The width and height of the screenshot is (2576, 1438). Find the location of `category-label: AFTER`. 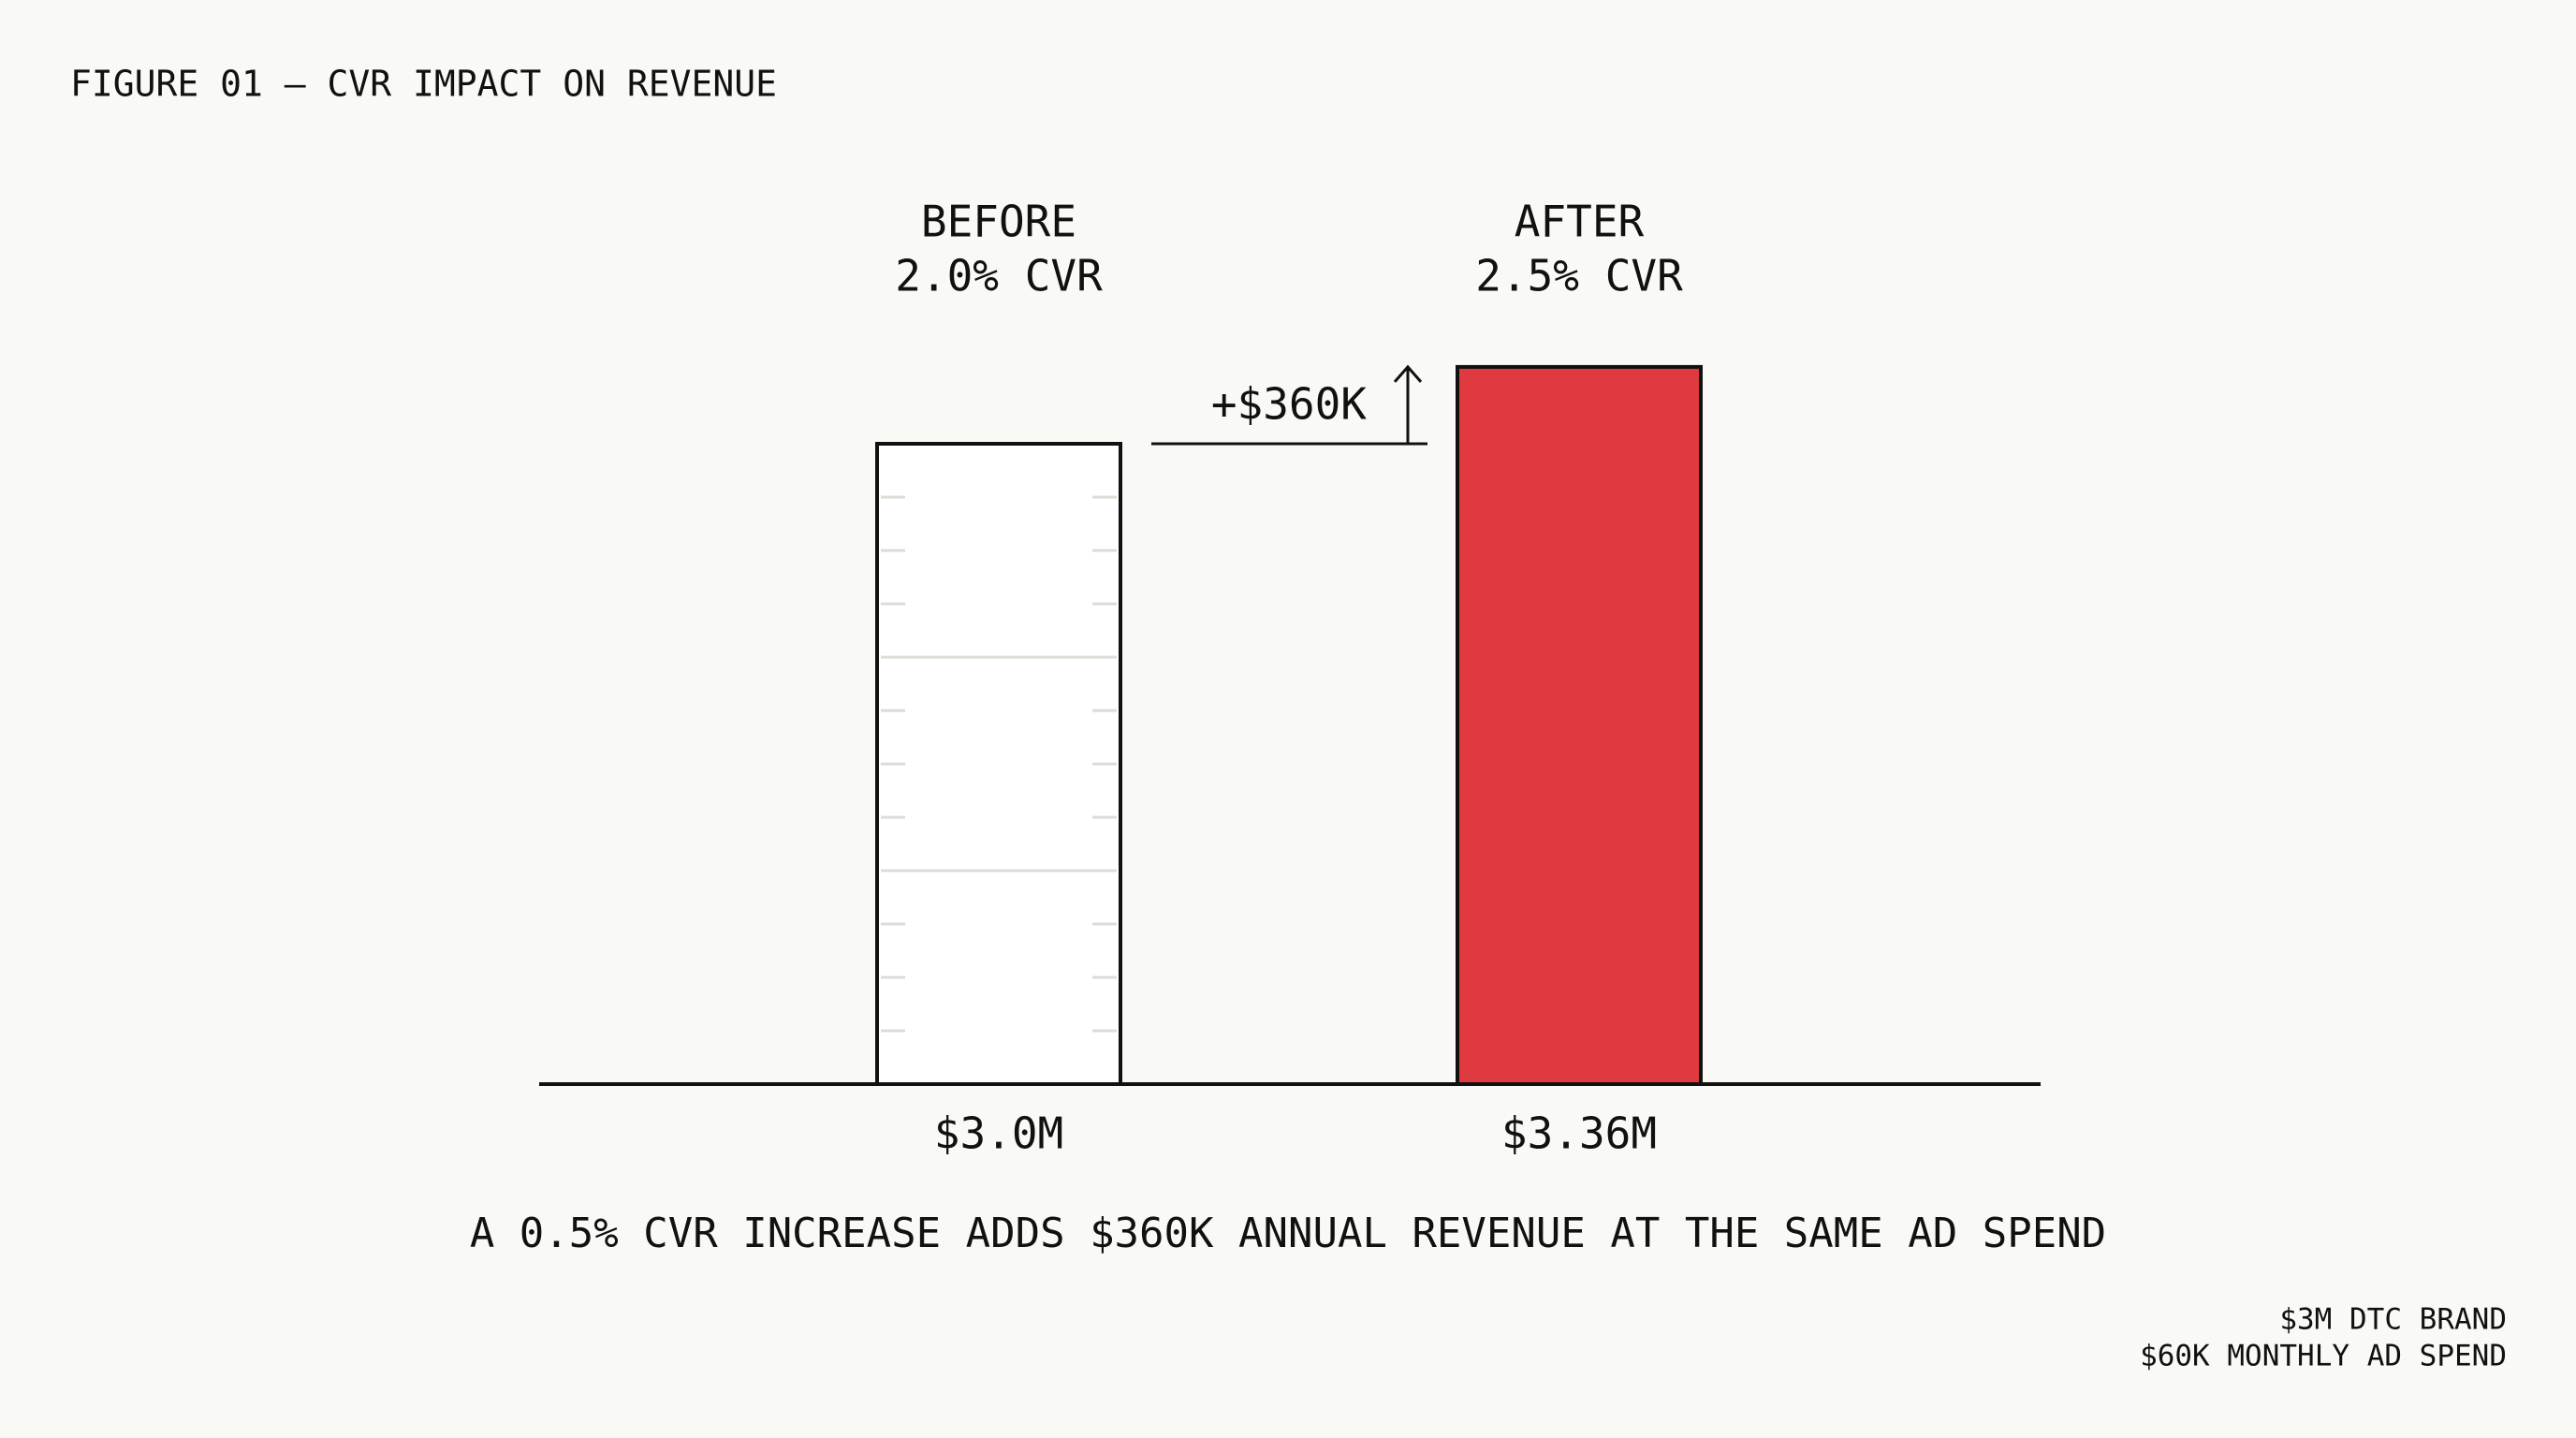

category-label: AFTER is located at coordinates (1580, 222).